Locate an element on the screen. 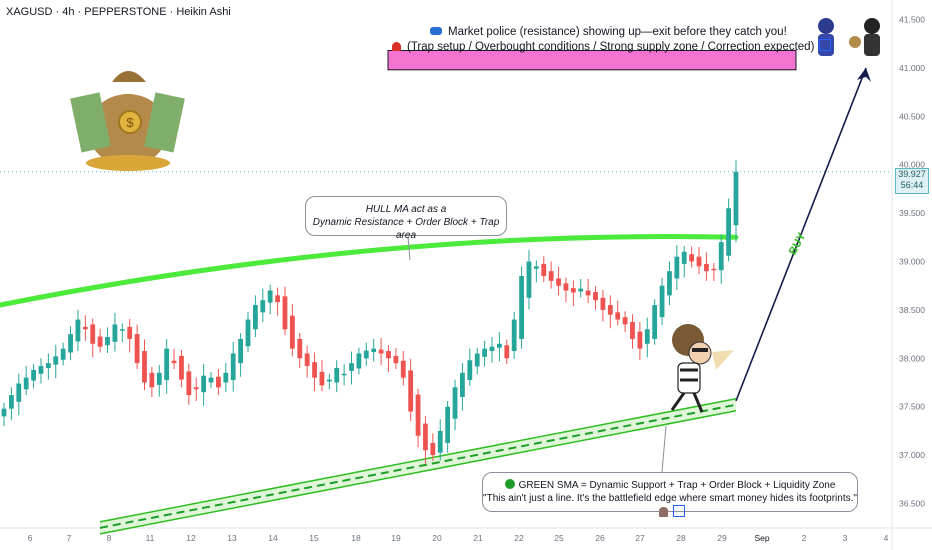 This screenshot has width=932, height=550. sma-callout-pointer is located at coordinates (664, 449).